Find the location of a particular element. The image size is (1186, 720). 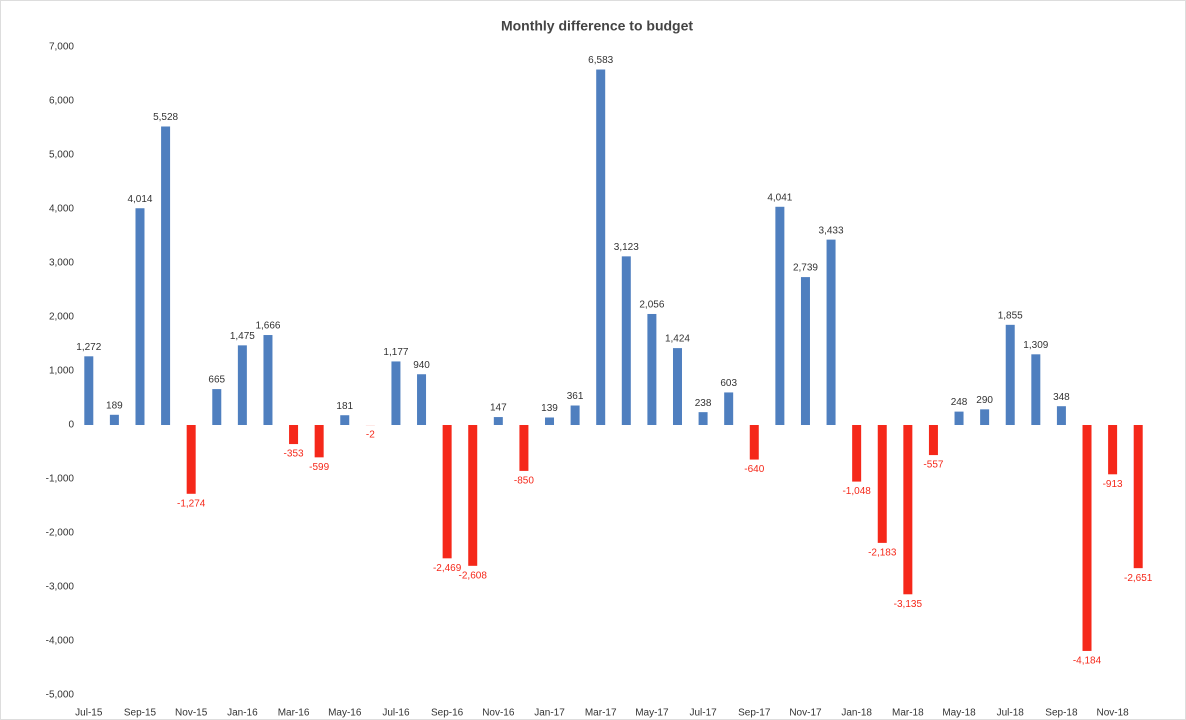

value-label: -1,274 is located at coordinates (191, 503).